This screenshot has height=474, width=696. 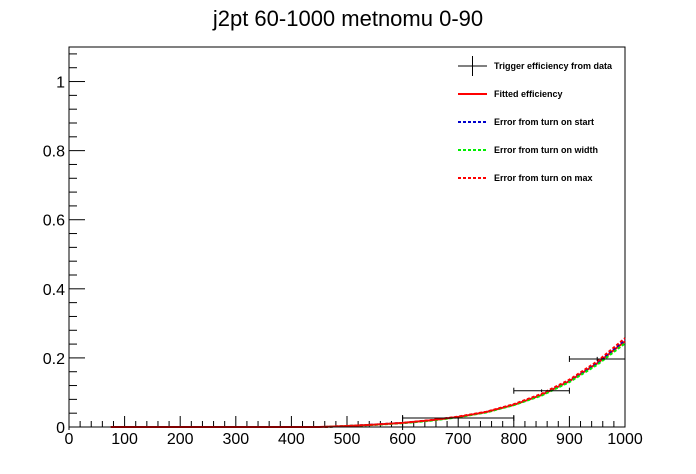 I want to click on legend-entry-4: Error from turn on max, so click(x=525, y=178).